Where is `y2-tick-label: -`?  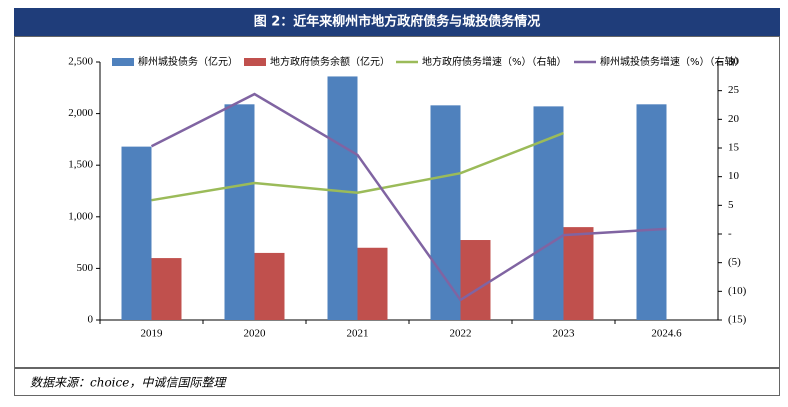 y2-tick-label: - is located at coordinates (730, 234).